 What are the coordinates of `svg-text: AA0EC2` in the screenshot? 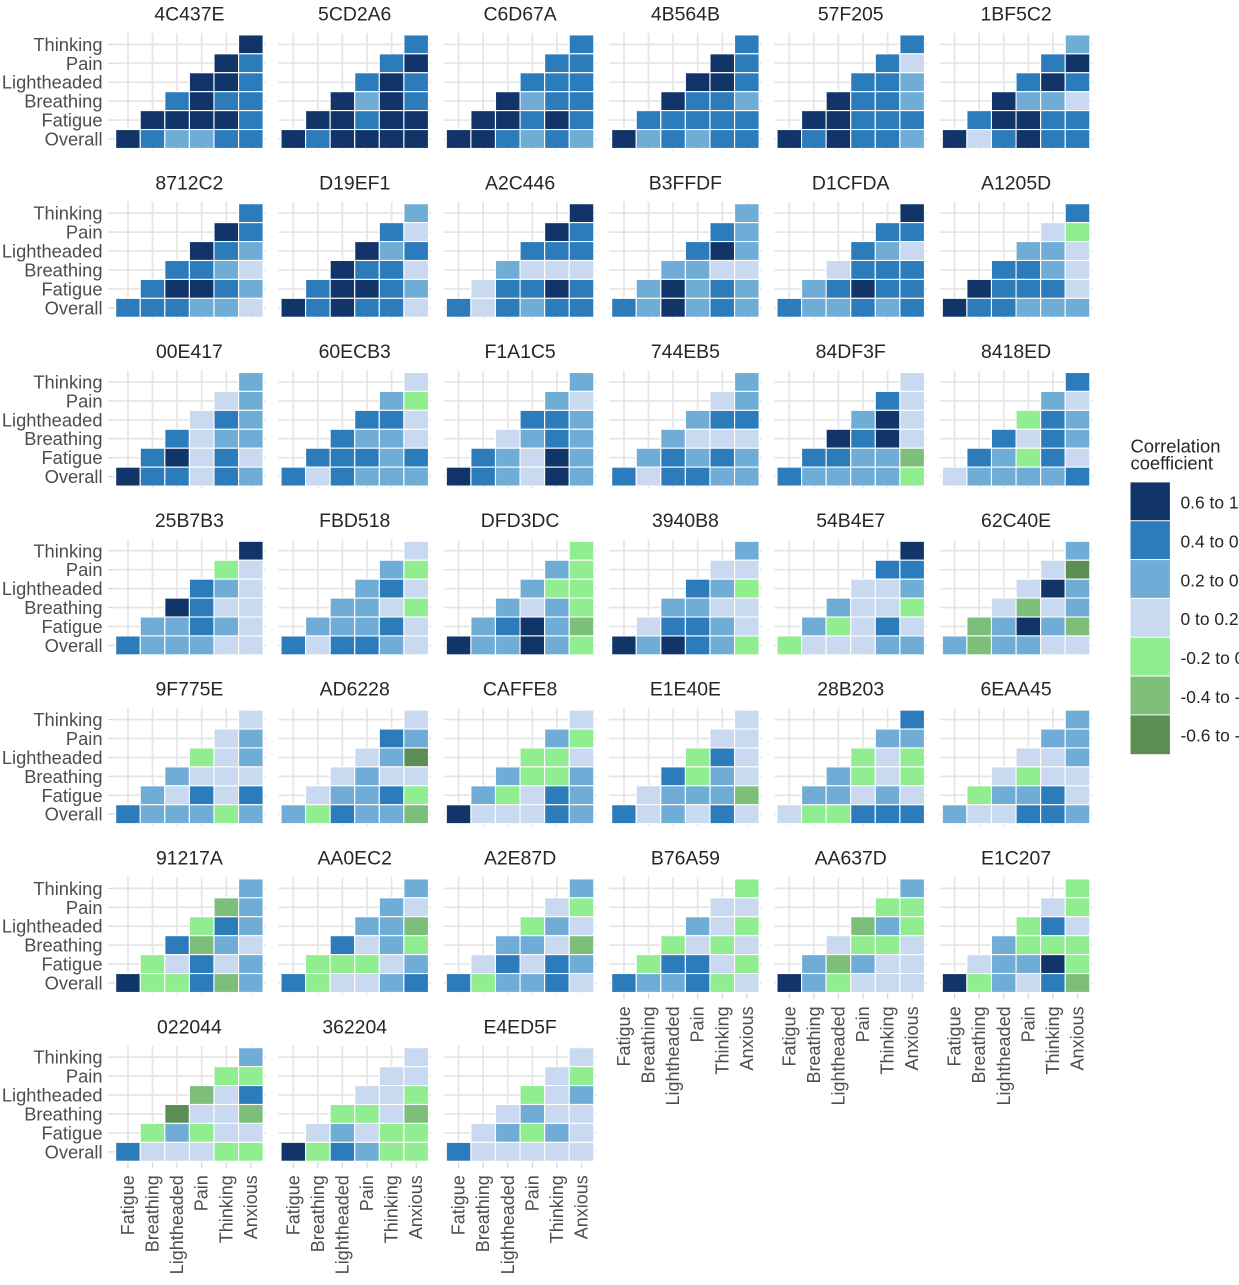 It's located at (355, 859).